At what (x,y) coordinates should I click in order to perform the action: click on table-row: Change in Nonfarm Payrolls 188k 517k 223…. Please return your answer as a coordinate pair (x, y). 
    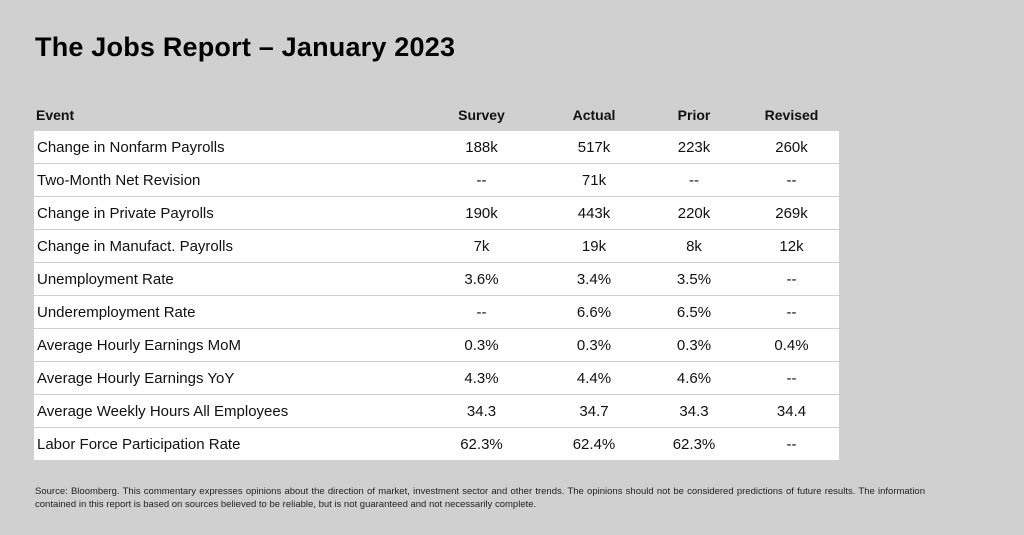
    Looking at the image, I should click on (436, 147).